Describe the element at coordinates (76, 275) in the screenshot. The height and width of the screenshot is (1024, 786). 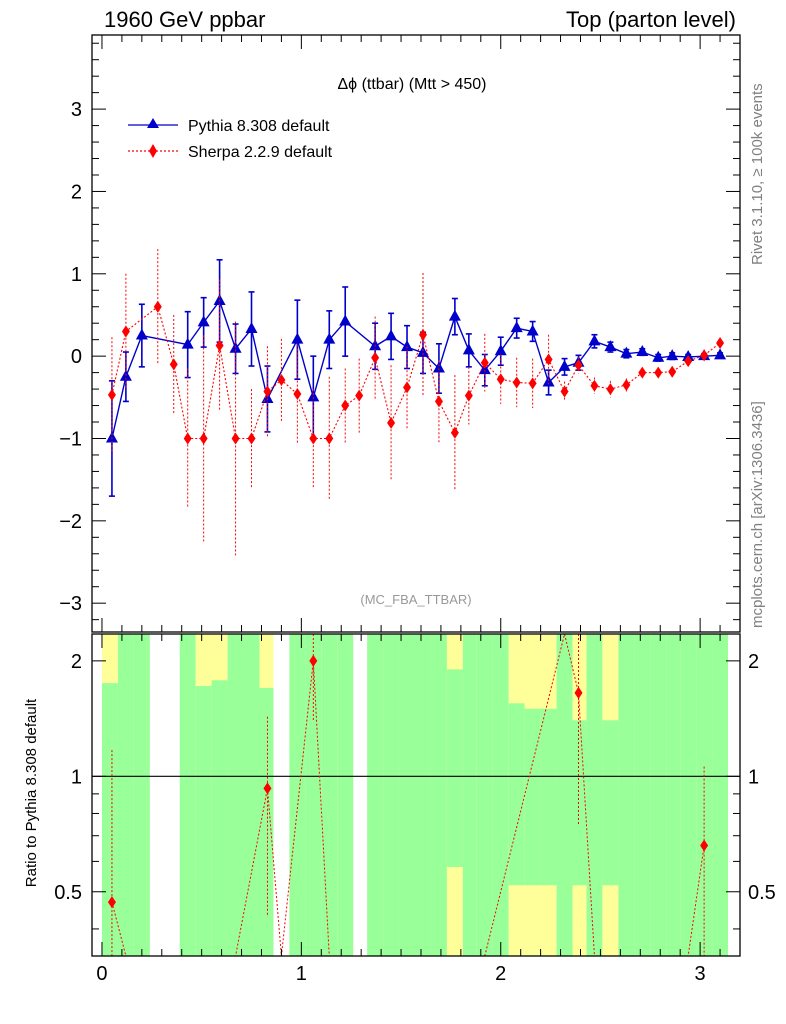
I see `y-tick-label: 1` at that location.